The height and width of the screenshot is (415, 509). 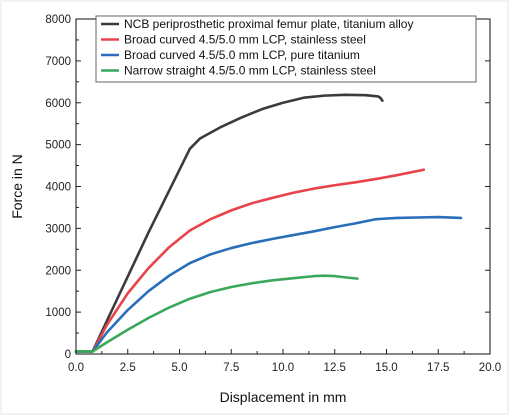 I want to click on x-tick-label: 2.5, so click(x=128, y=368).